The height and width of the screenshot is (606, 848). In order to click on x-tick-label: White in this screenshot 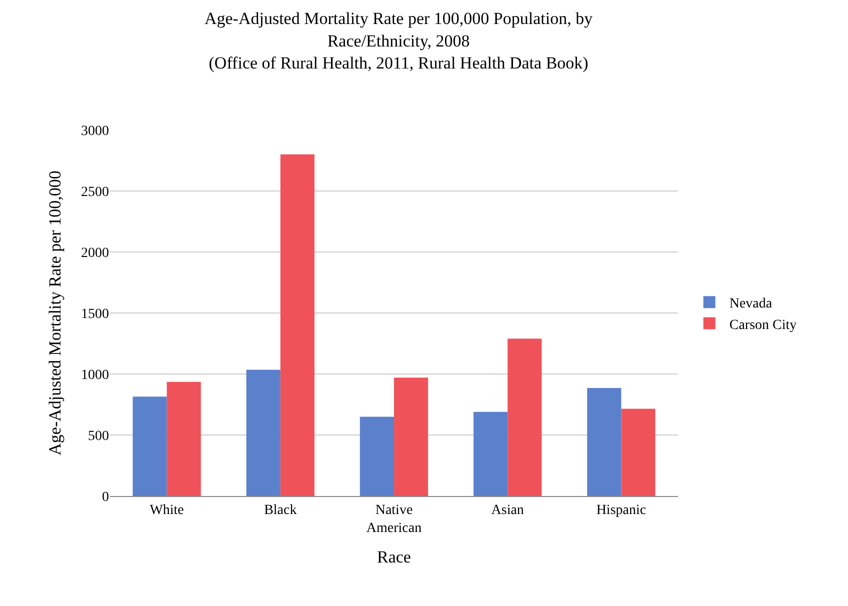, I will do `click(167, 510)`.